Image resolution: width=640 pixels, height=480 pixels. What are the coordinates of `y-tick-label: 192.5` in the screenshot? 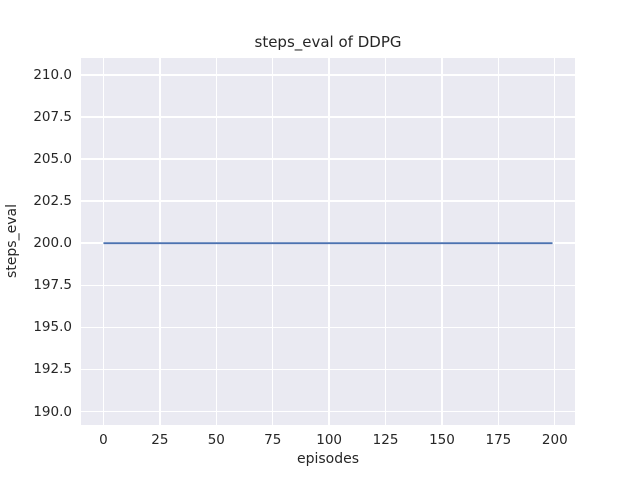 It's located at (52, 369).